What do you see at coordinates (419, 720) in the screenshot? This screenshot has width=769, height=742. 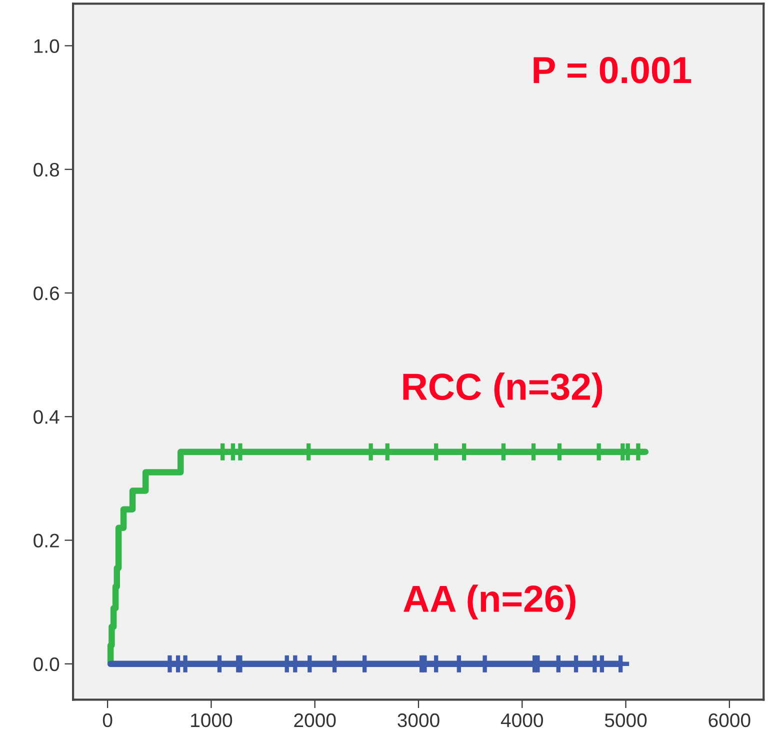 I see `x-tick-label: 3000` at bounding box center [419, 720].